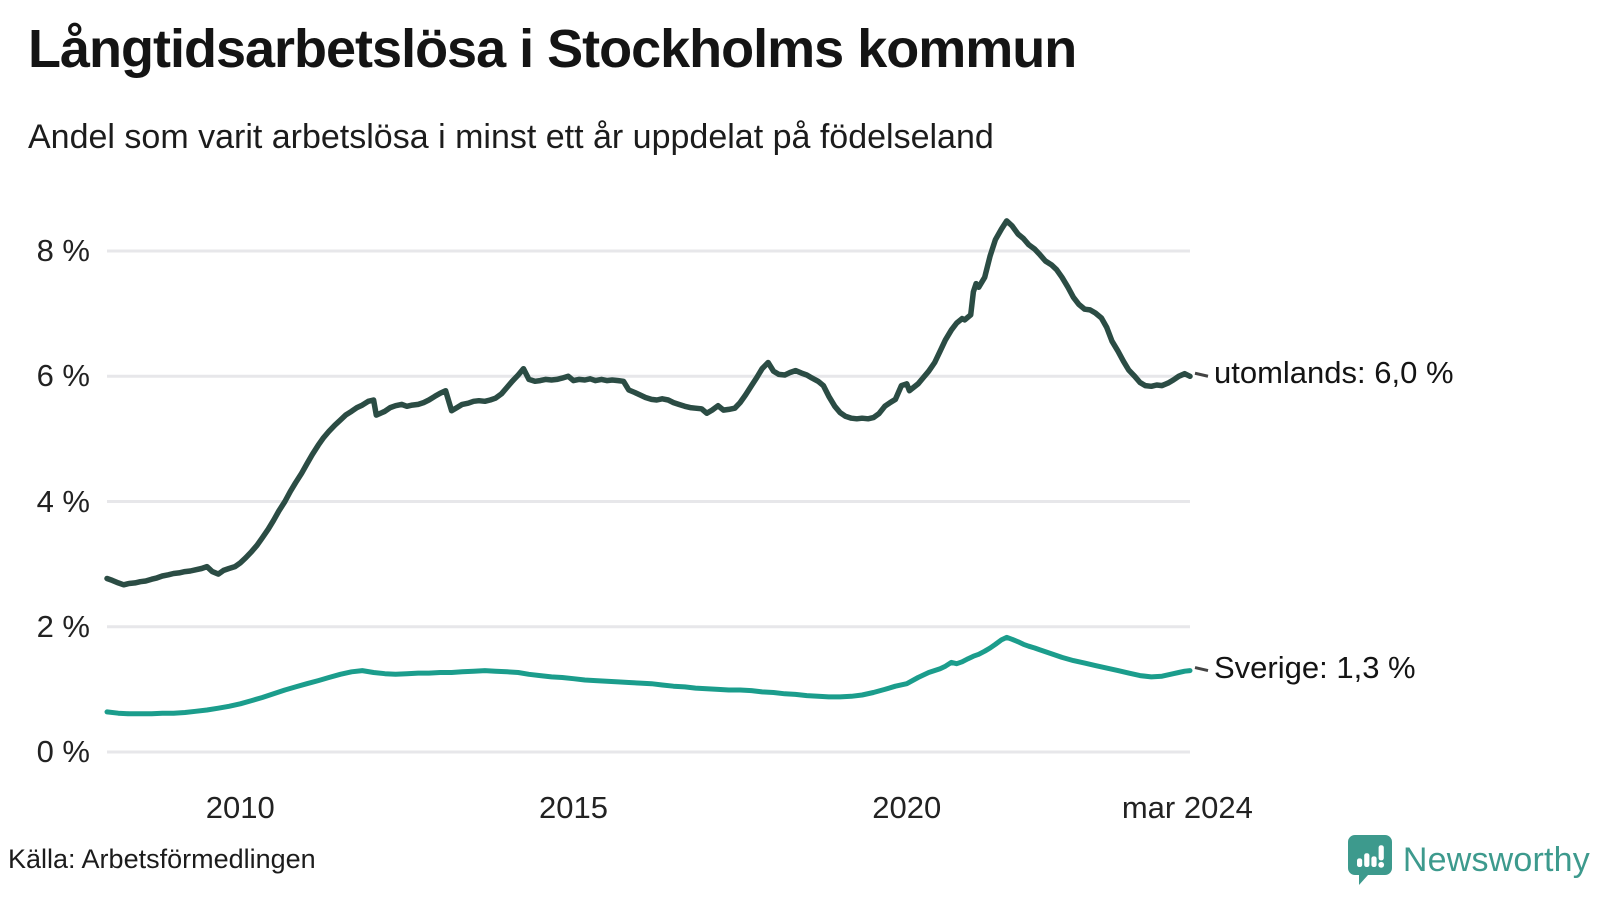  I want to click on legend-tick-sverige, so click(1201, 669).